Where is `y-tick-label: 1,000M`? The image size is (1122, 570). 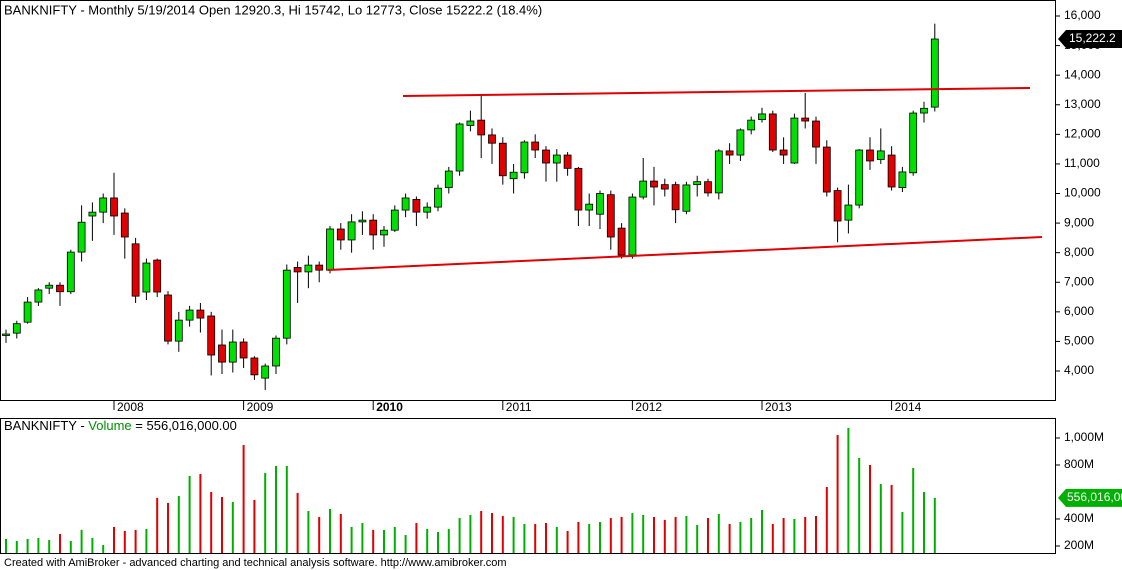
y-tick-label: 1,000M is located at coordinates (1084, 437).